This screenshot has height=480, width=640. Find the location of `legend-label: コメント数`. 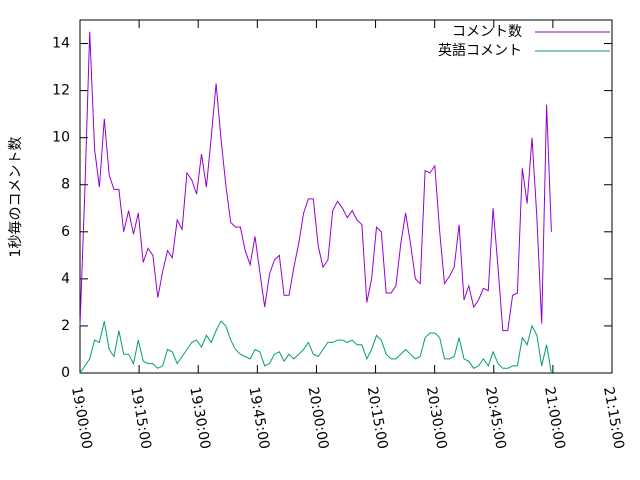

legend-label: コメント数 is located at coordinates (487, 32).